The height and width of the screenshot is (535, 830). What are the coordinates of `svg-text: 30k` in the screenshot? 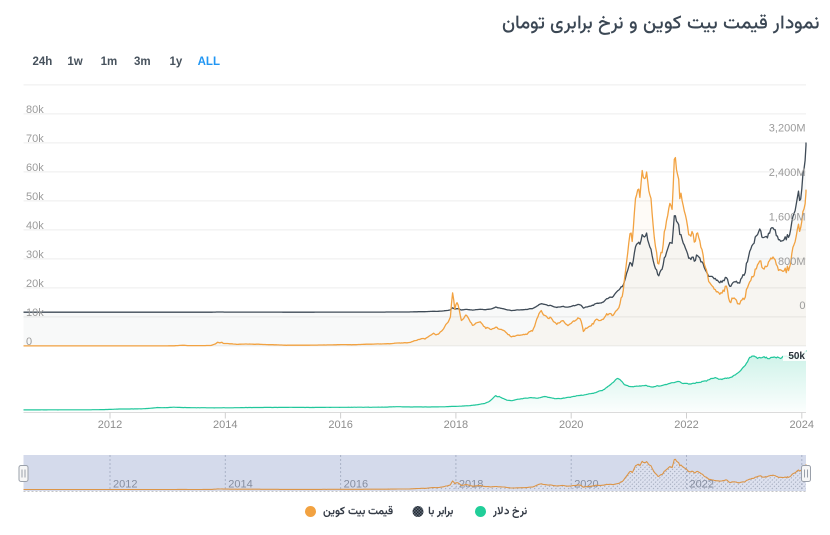 It's located at (35, 255).